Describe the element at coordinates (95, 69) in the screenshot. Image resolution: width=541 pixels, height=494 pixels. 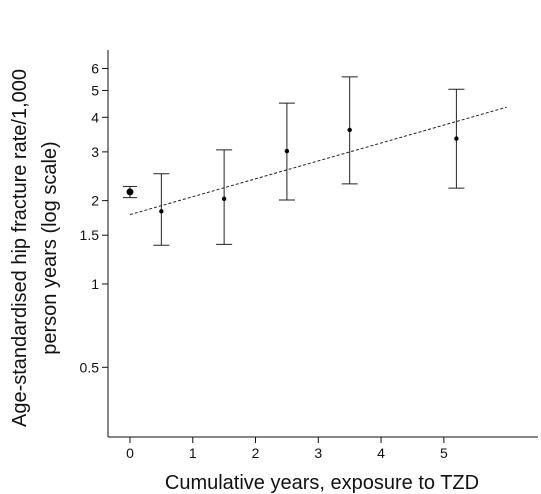
I see `y-tick-label: 6` at that location.